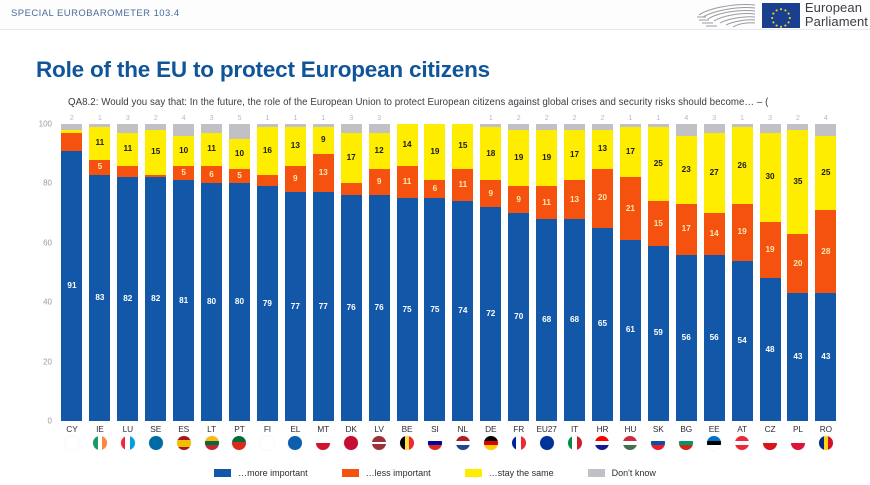 The height and width of the screenshot is (485, 870). Describe the element at coordinates (267, 180) in the screenshot. I see `segment-less-important` at that location.